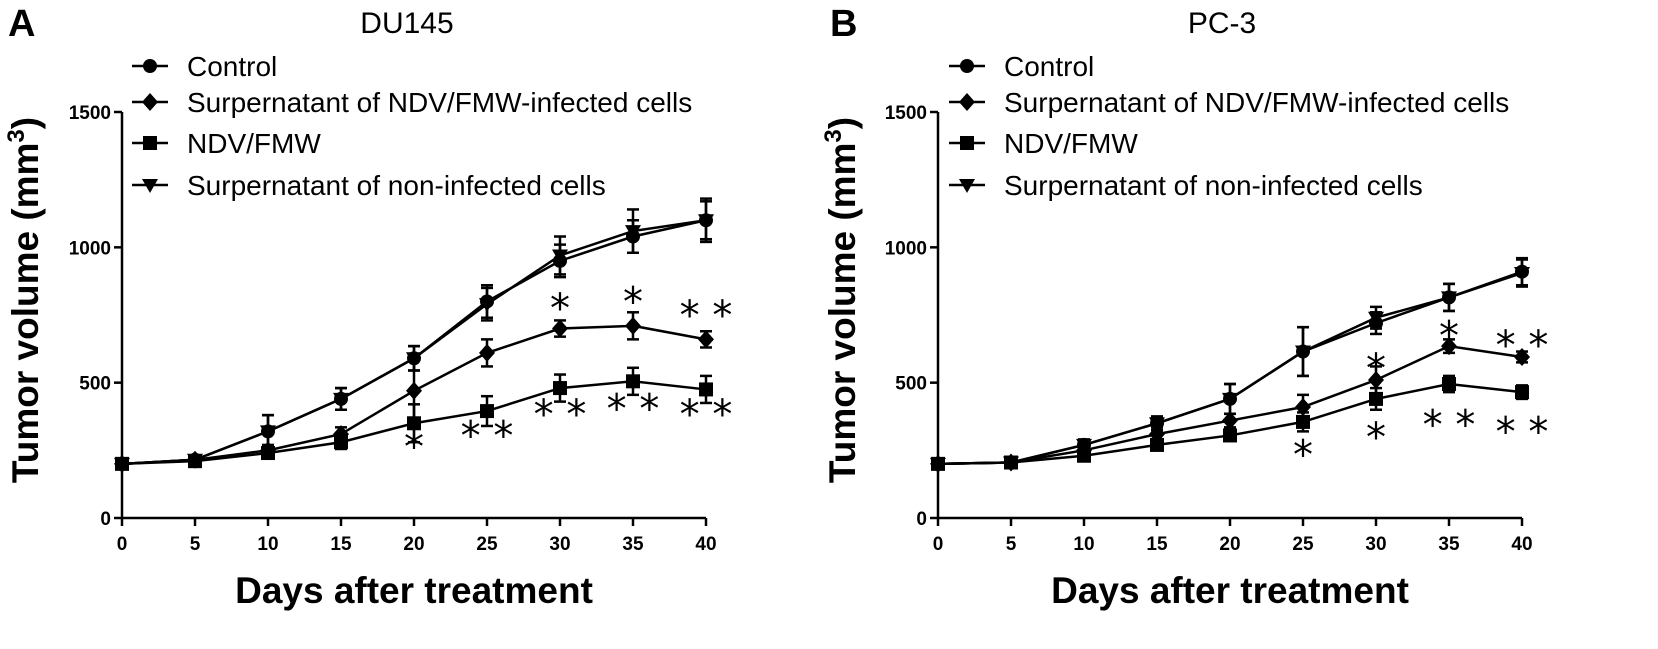 The image size is (1658, 649). I want to click on legend-item: Surpernatant of non-infected cells, so click(1186, 185).